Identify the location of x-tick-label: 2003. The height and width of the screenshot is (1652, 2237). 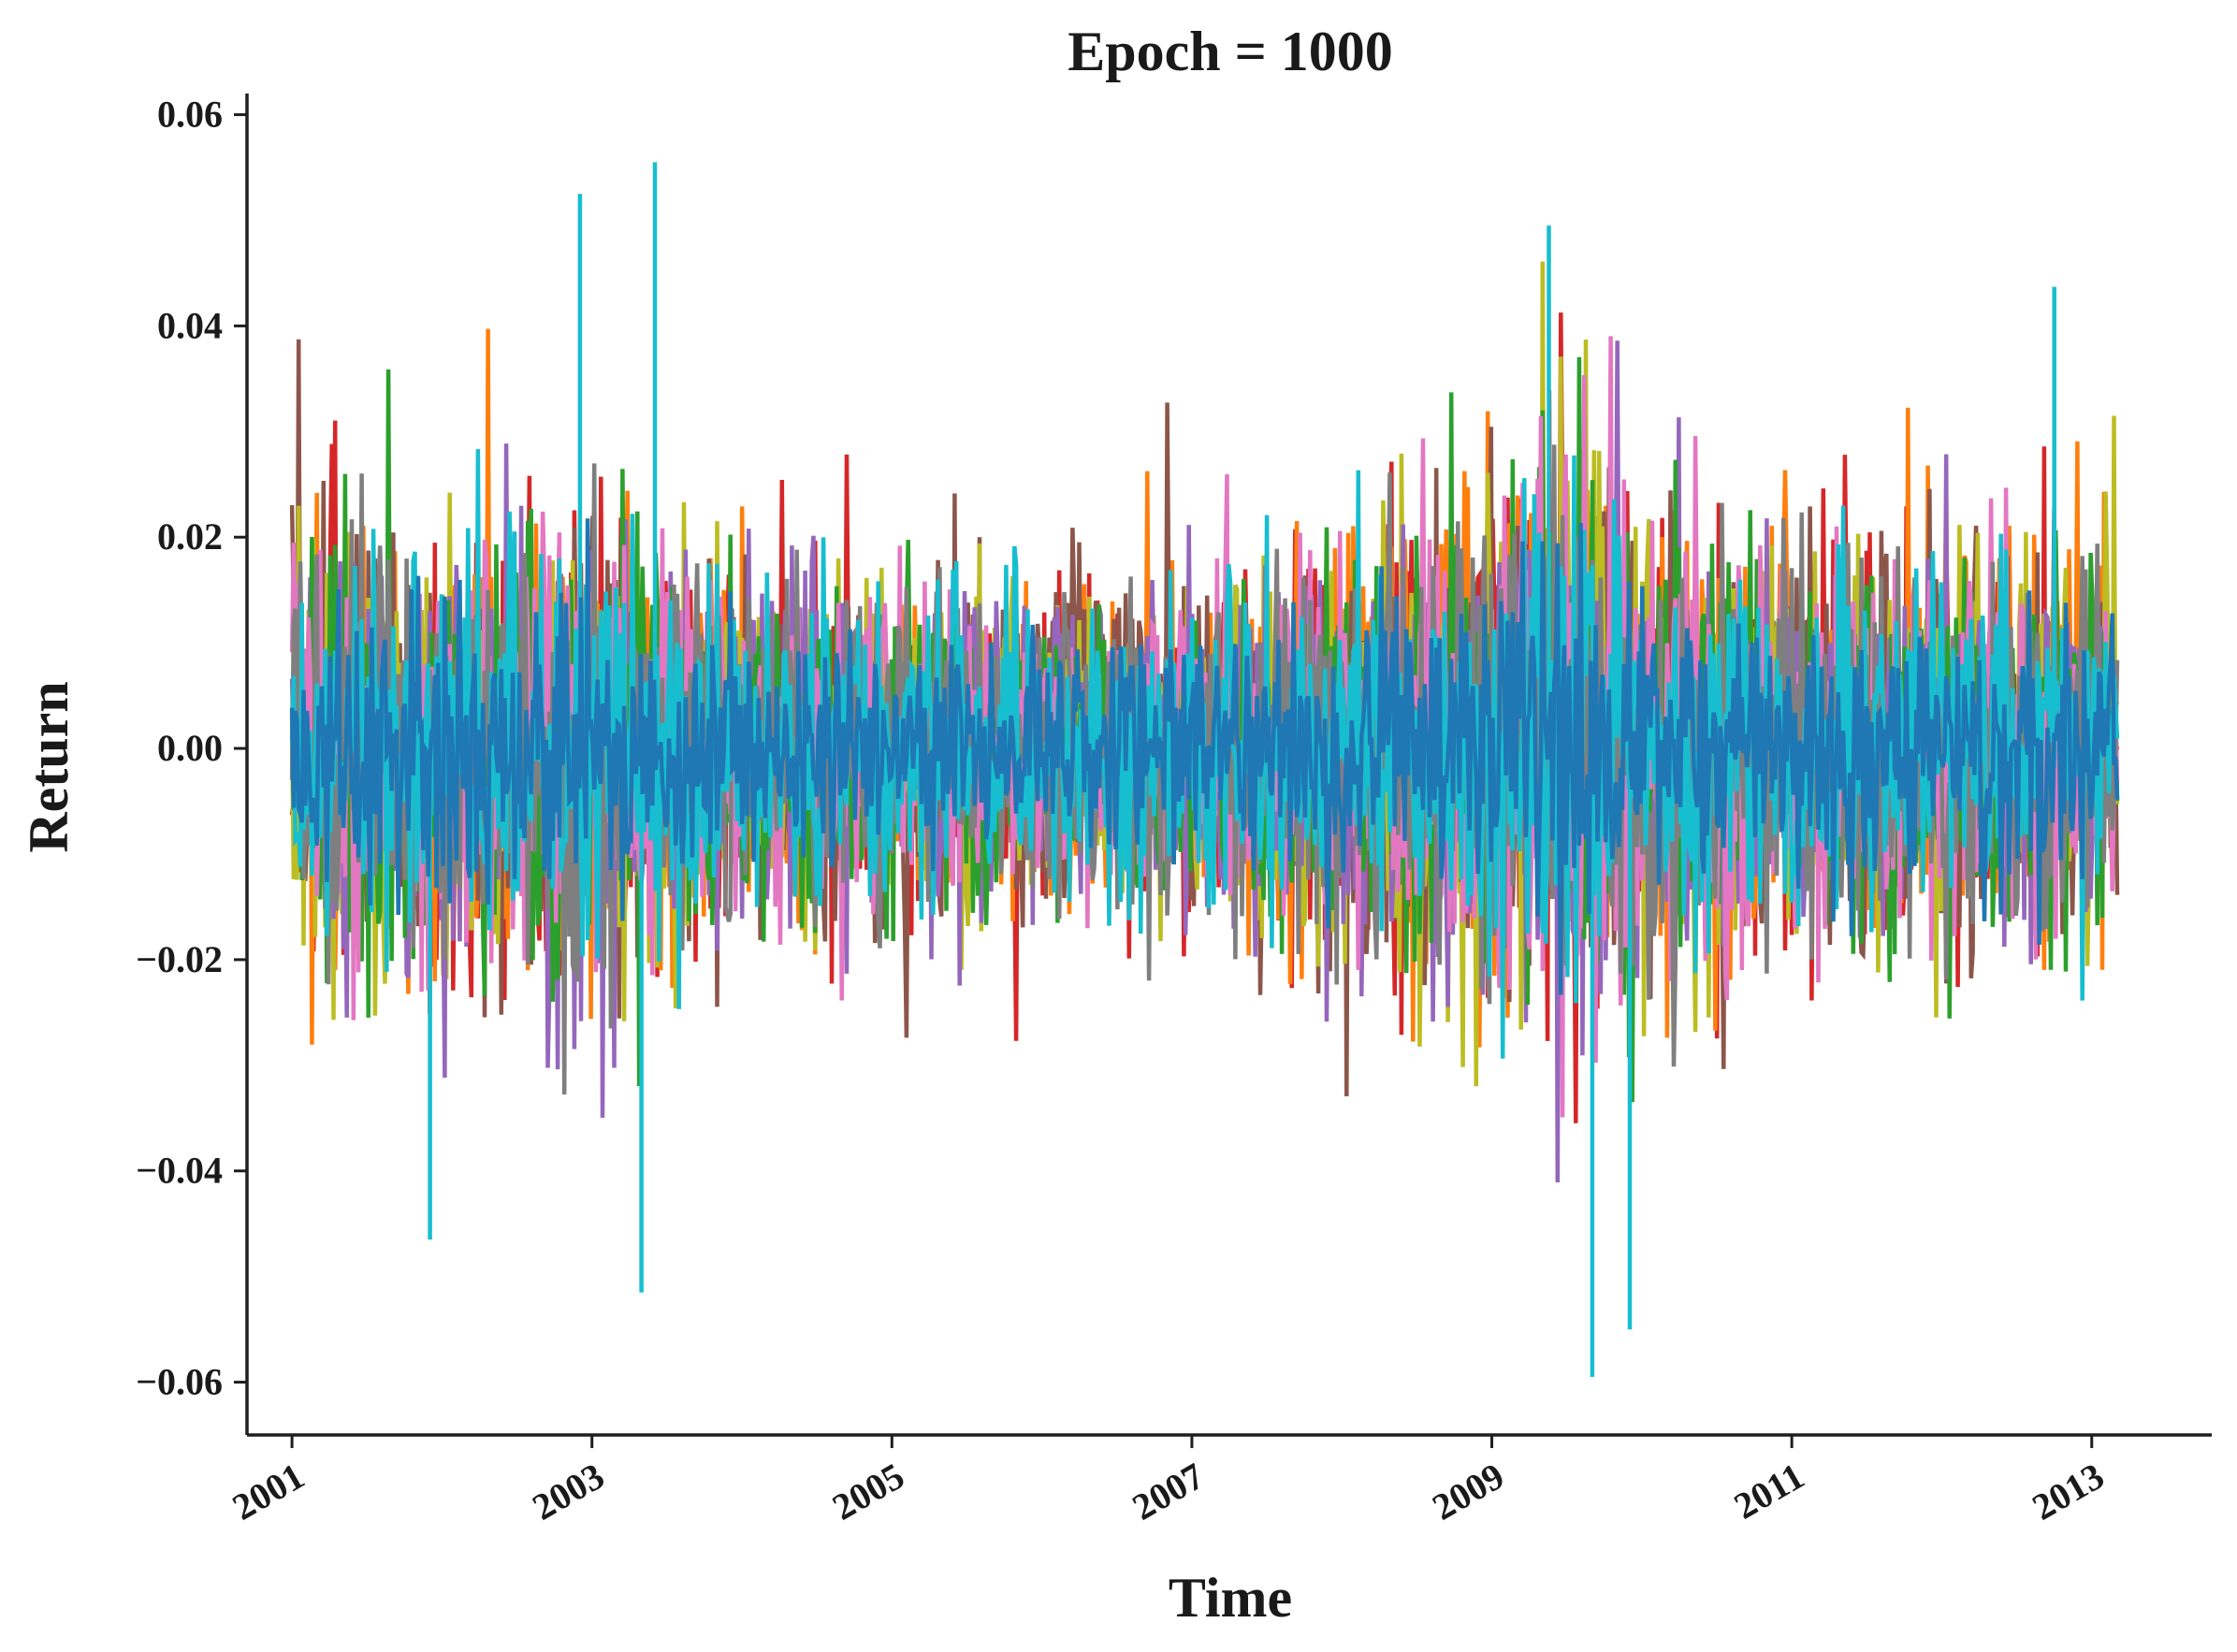
(568, 1492).